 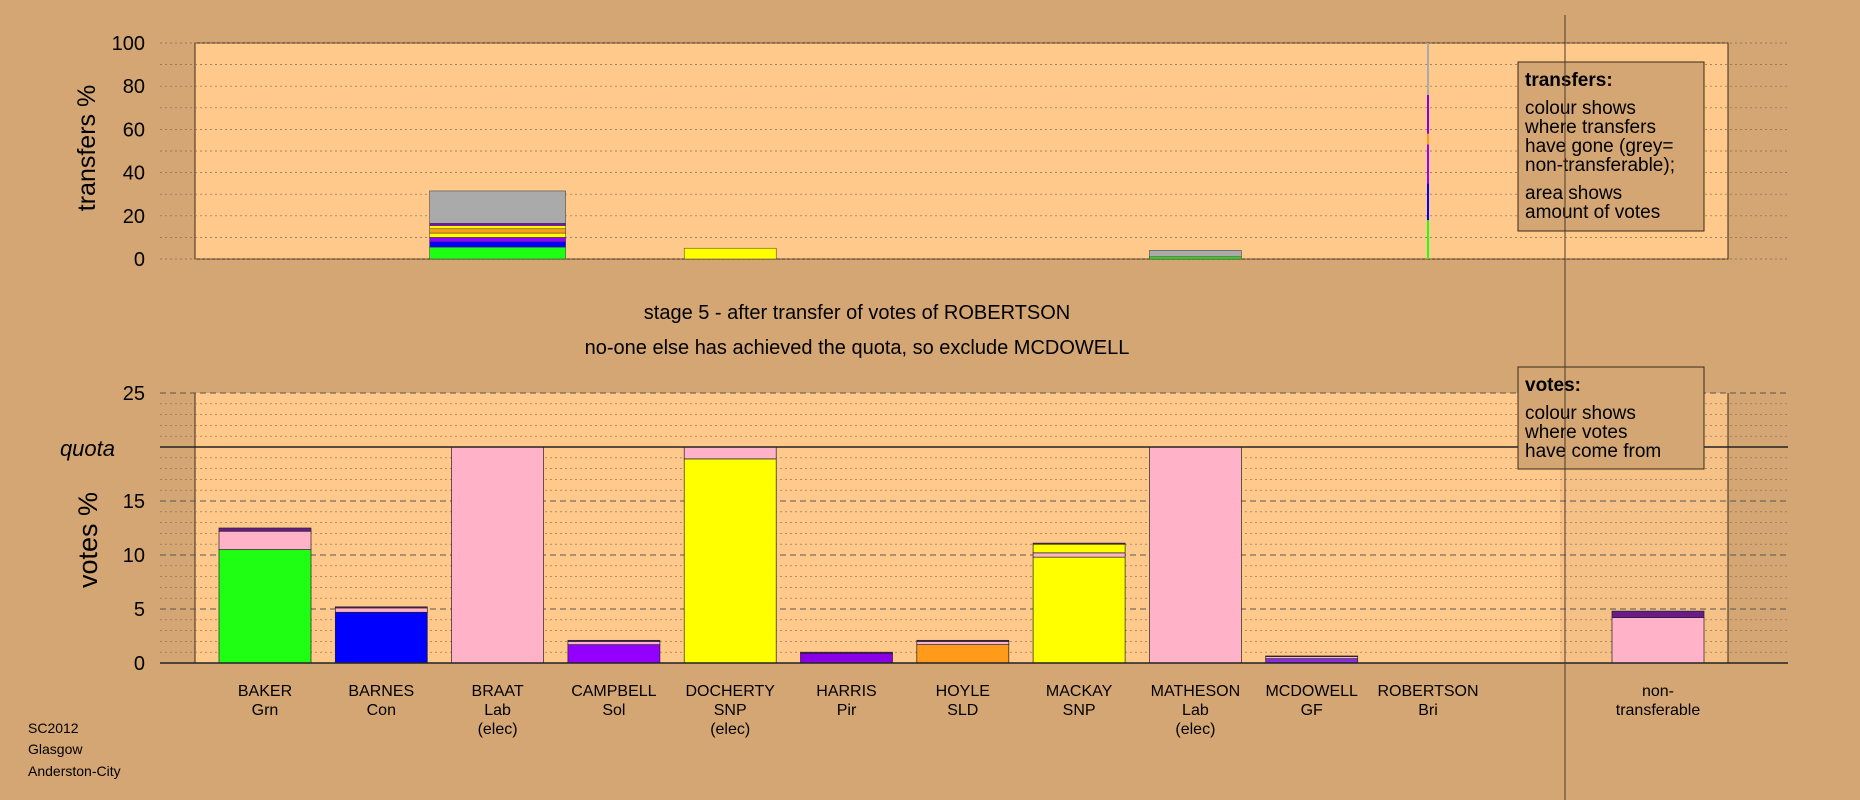 I want to click on vote-bar-segment-con, so click(x=381, y=637).